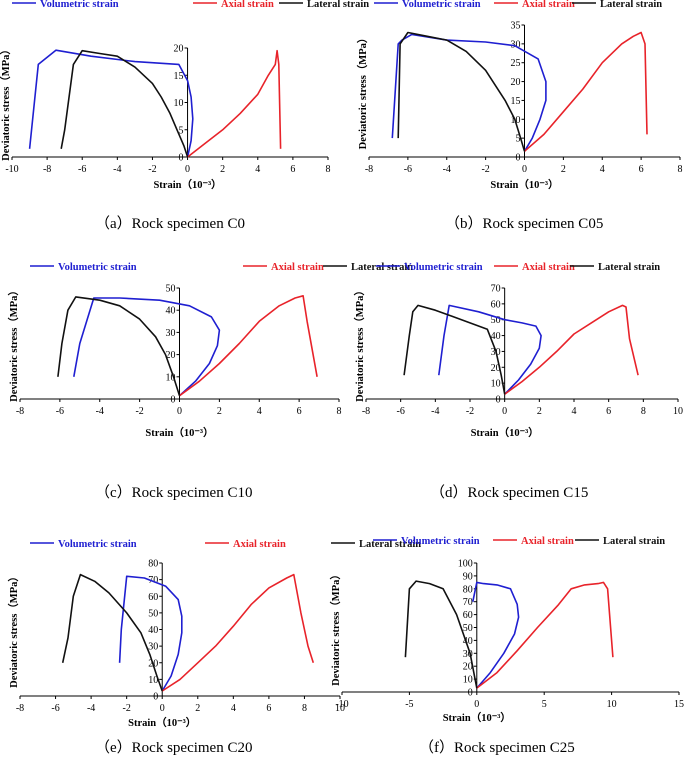 The width and height of the screenshot is (685, 761). Describe the element at coordinates (468, 615) in the screenshot. I see `y-tick-label: 60` at that location.